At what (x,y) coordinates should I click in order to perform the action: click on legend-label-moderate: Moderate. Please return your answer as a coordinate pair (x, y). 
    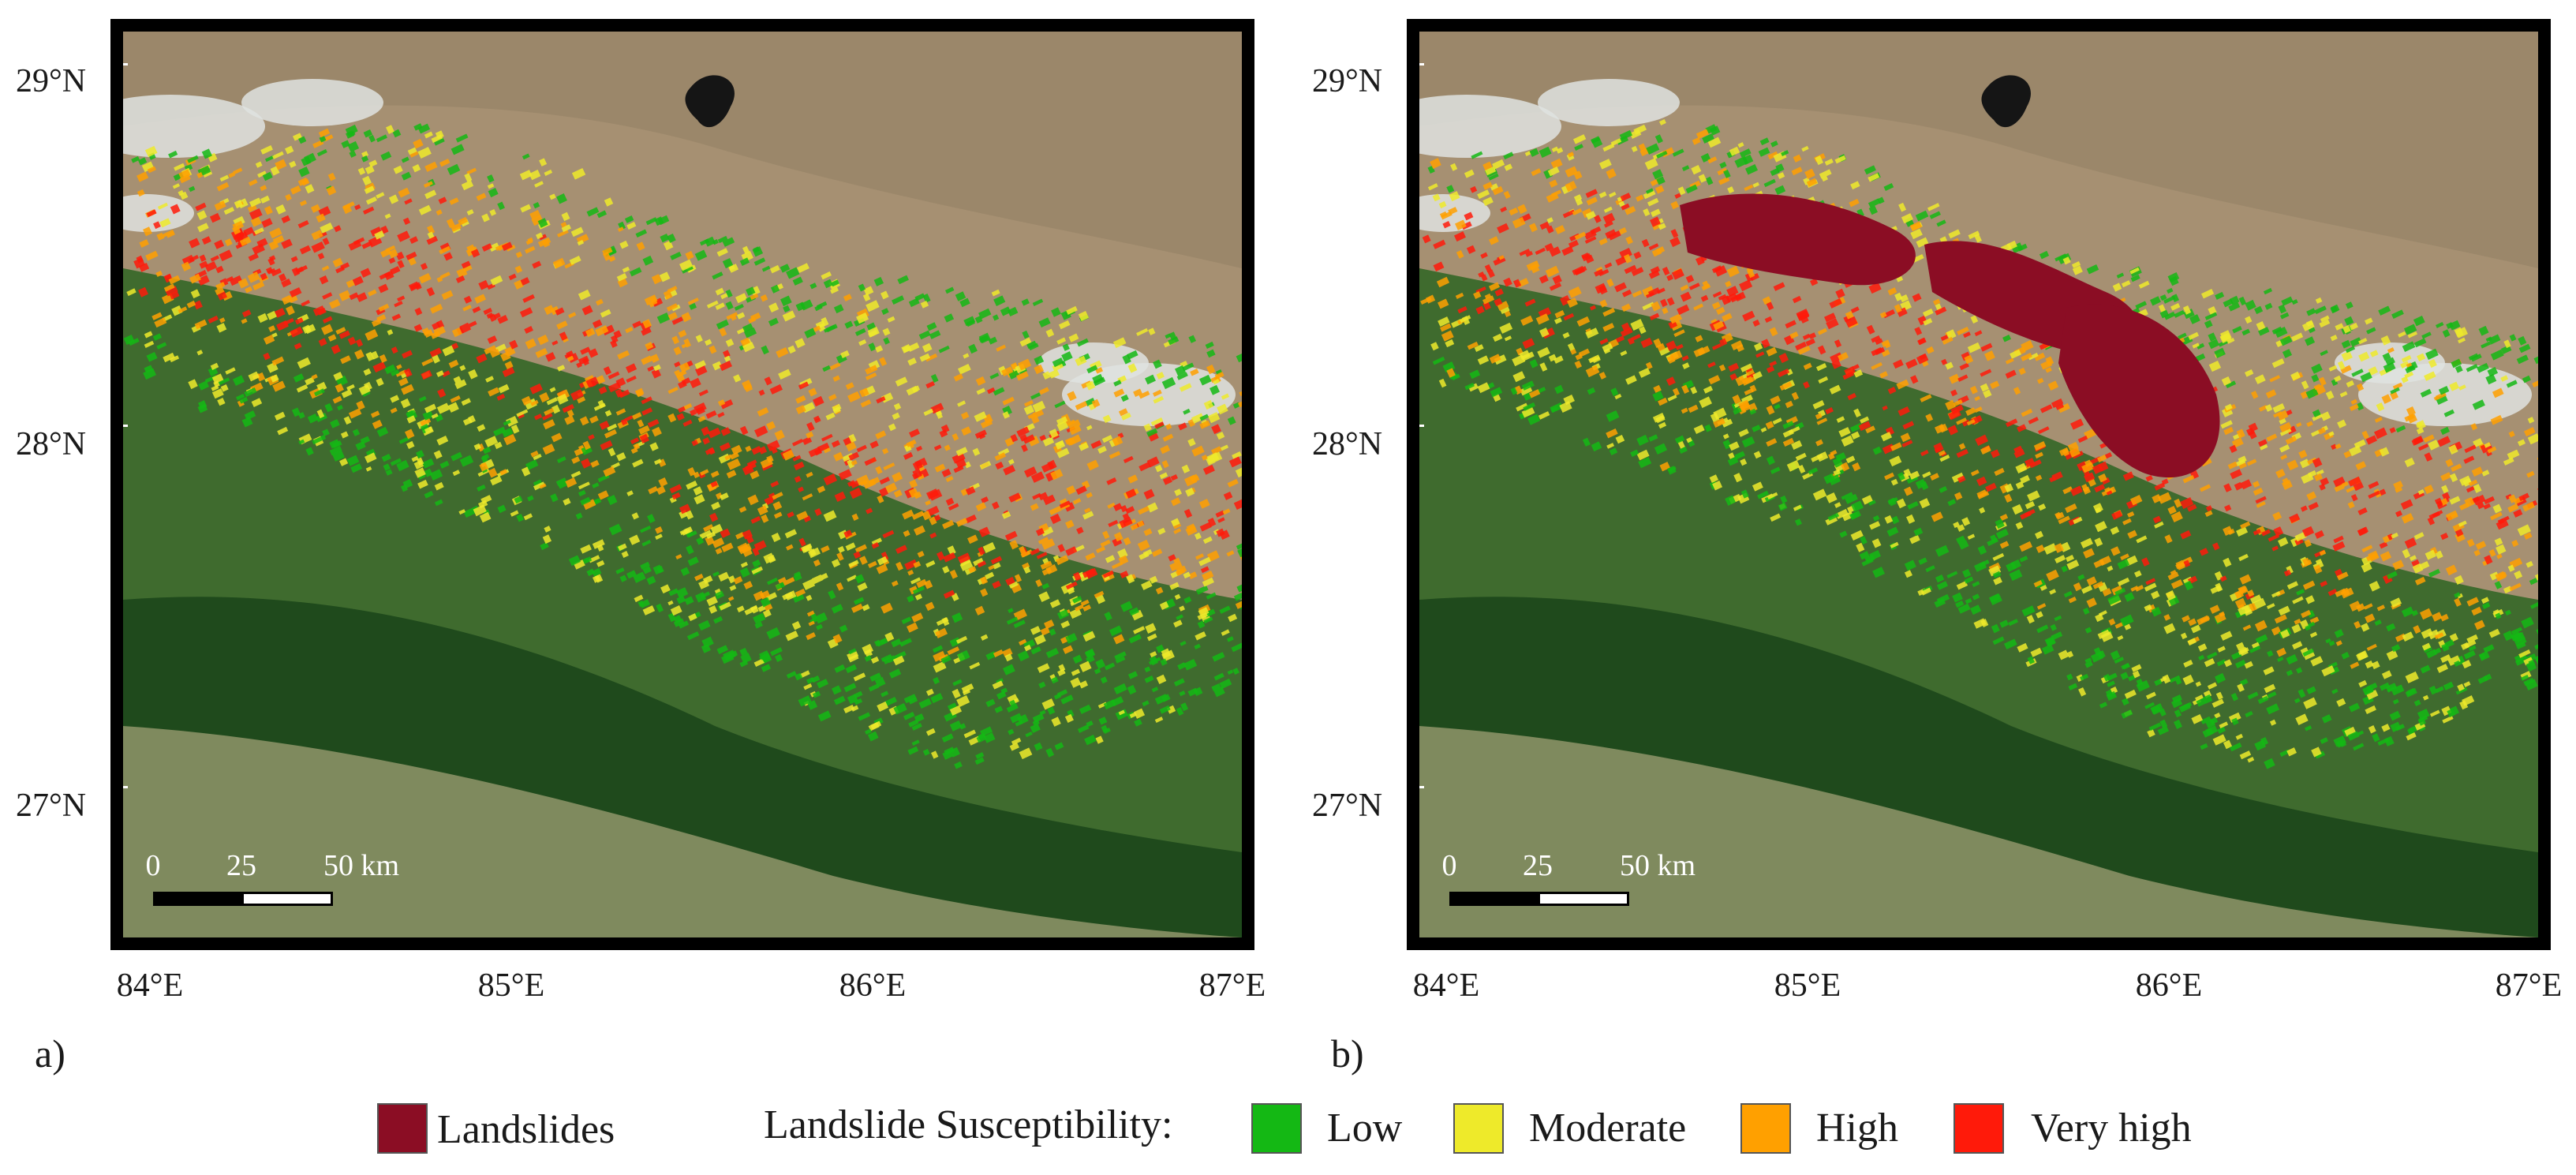
    Looking at the image, I should click on (1608, 1128).